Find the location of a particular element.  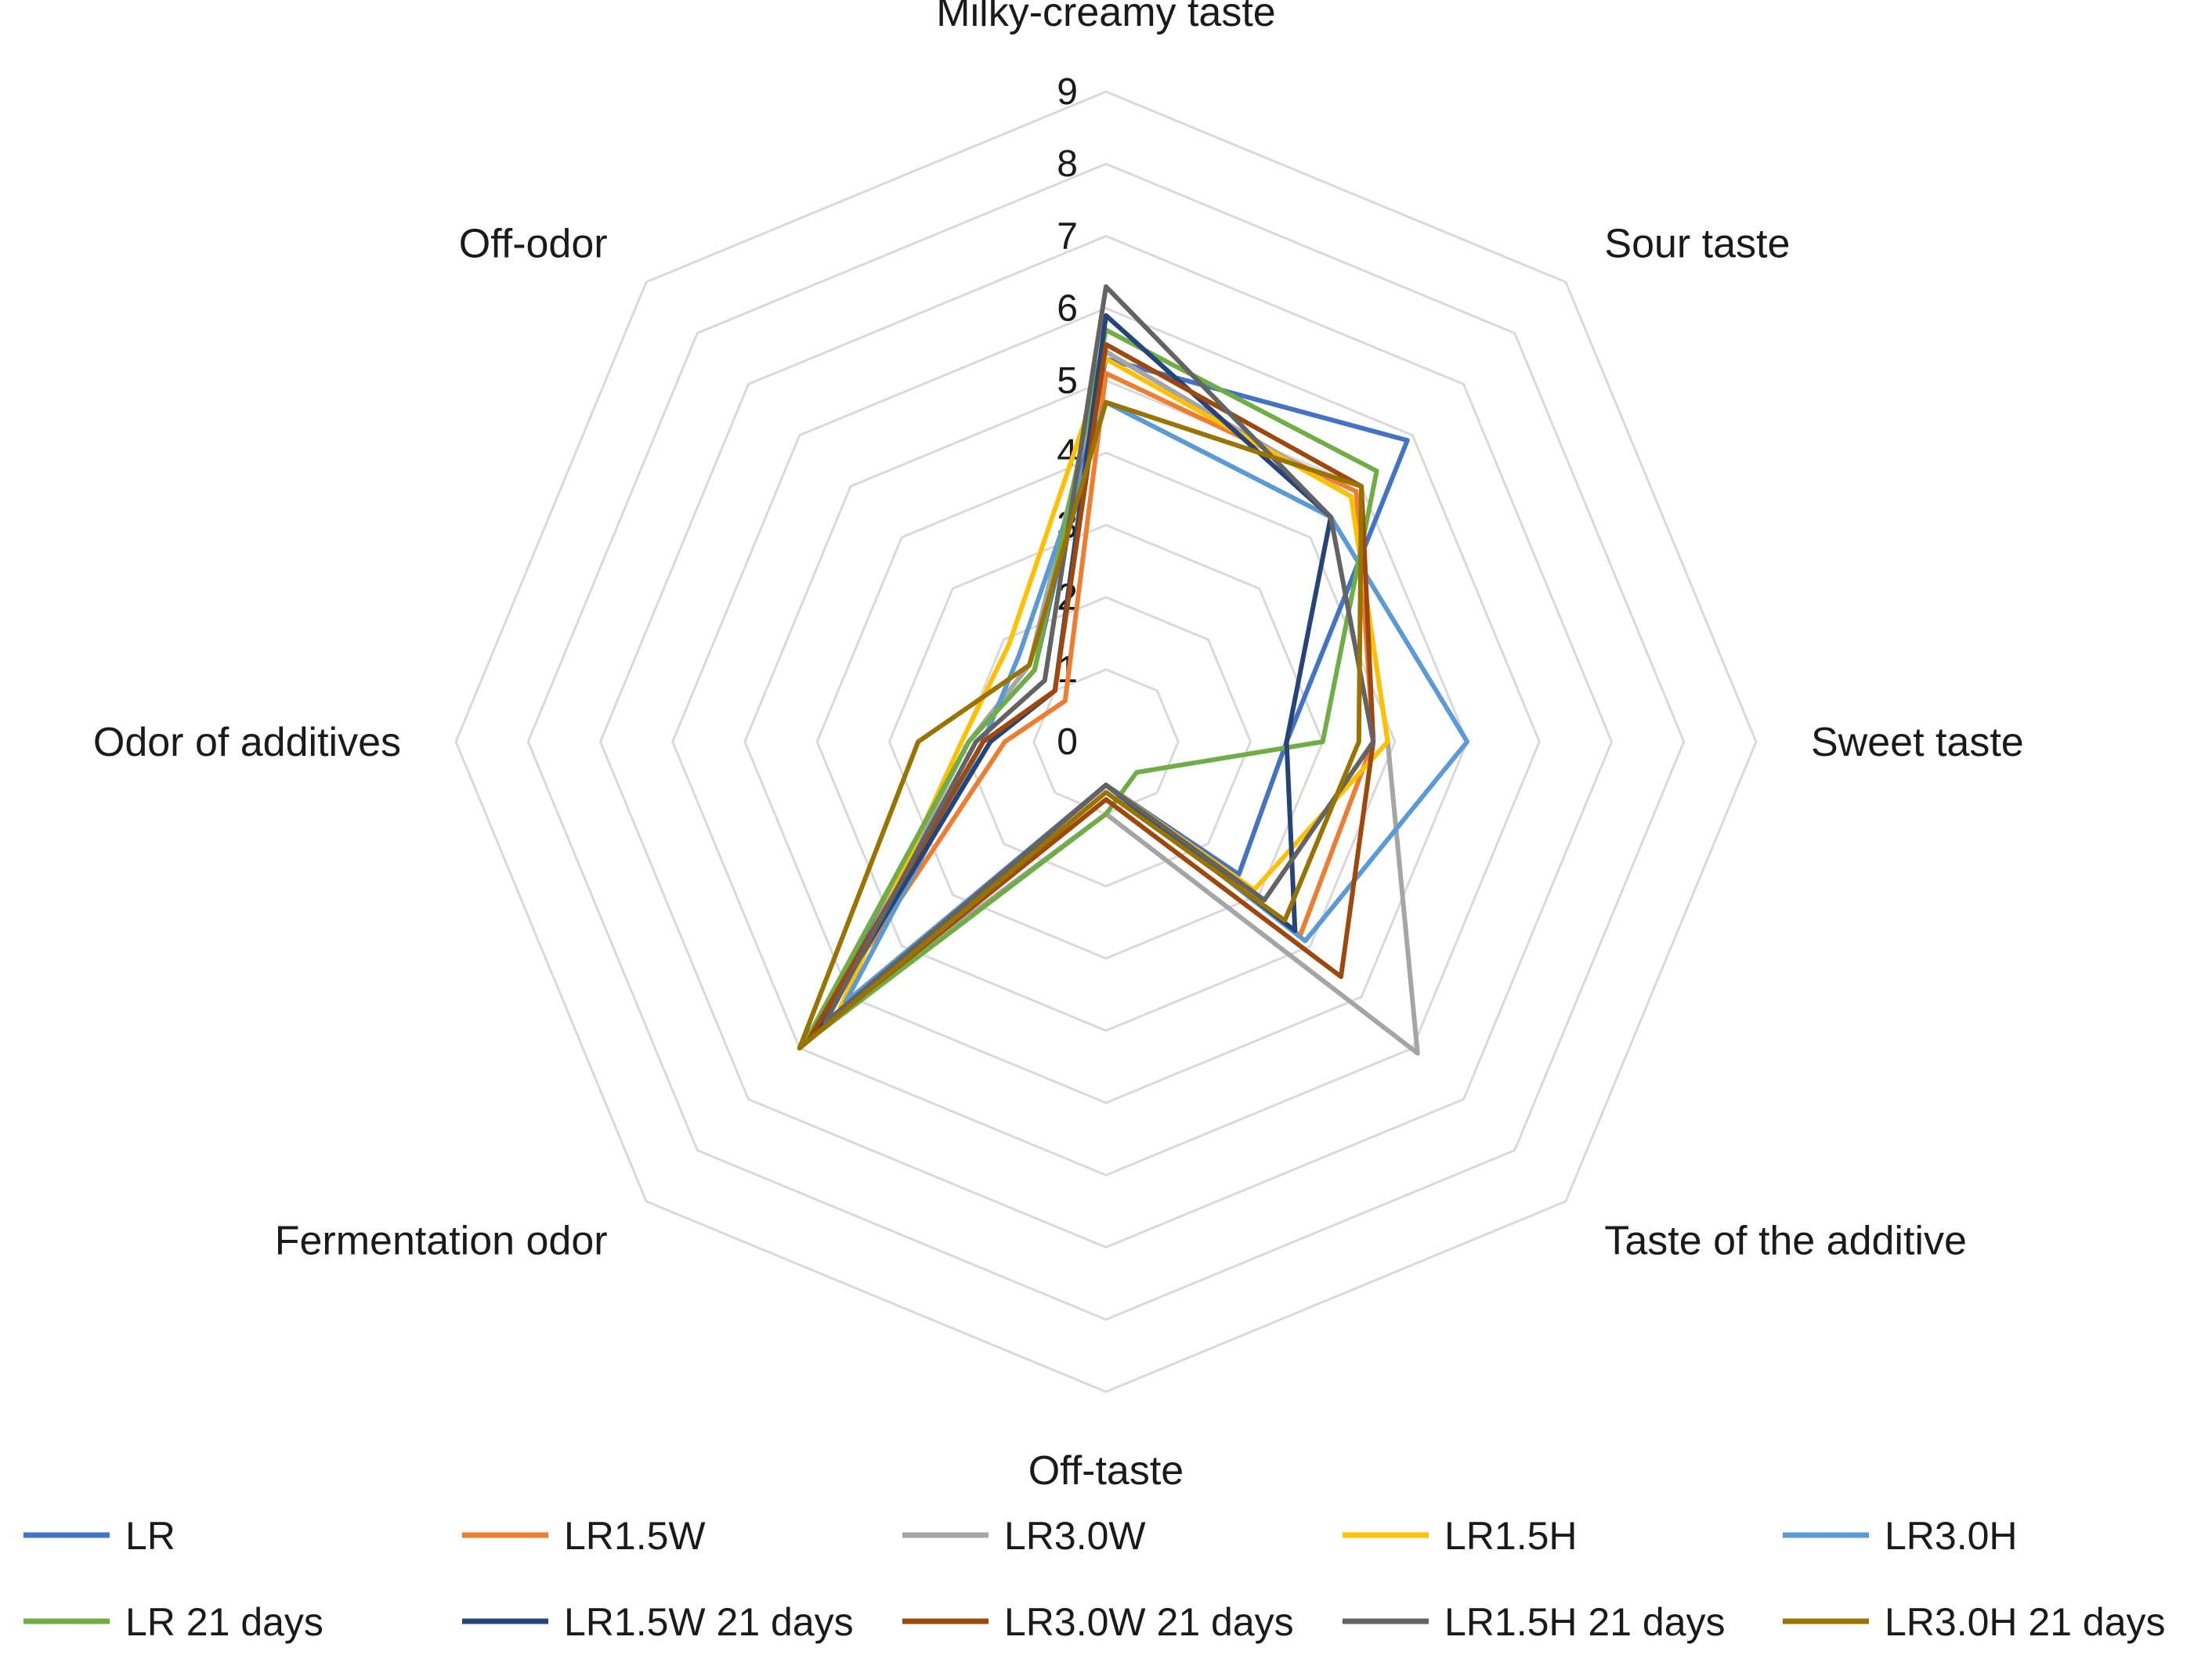

axis-label-taste-of-the-additive: Taste of the additive is located at coordinates (1785, 1240).